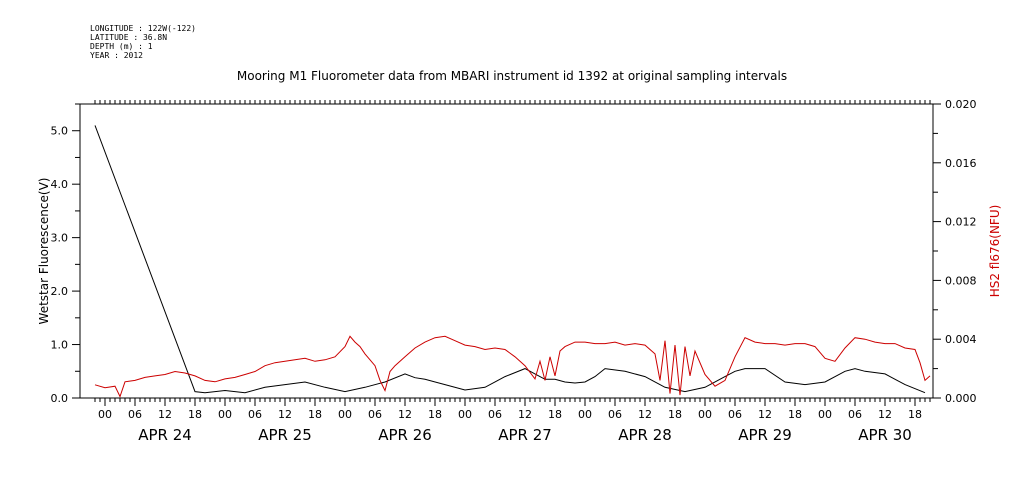 The image size is (1009, 504). Describe the element at coordinates (143, 28) in the screenshot. I see `meta-longitude: LONGITUDE : 122W(-122)` at that location.